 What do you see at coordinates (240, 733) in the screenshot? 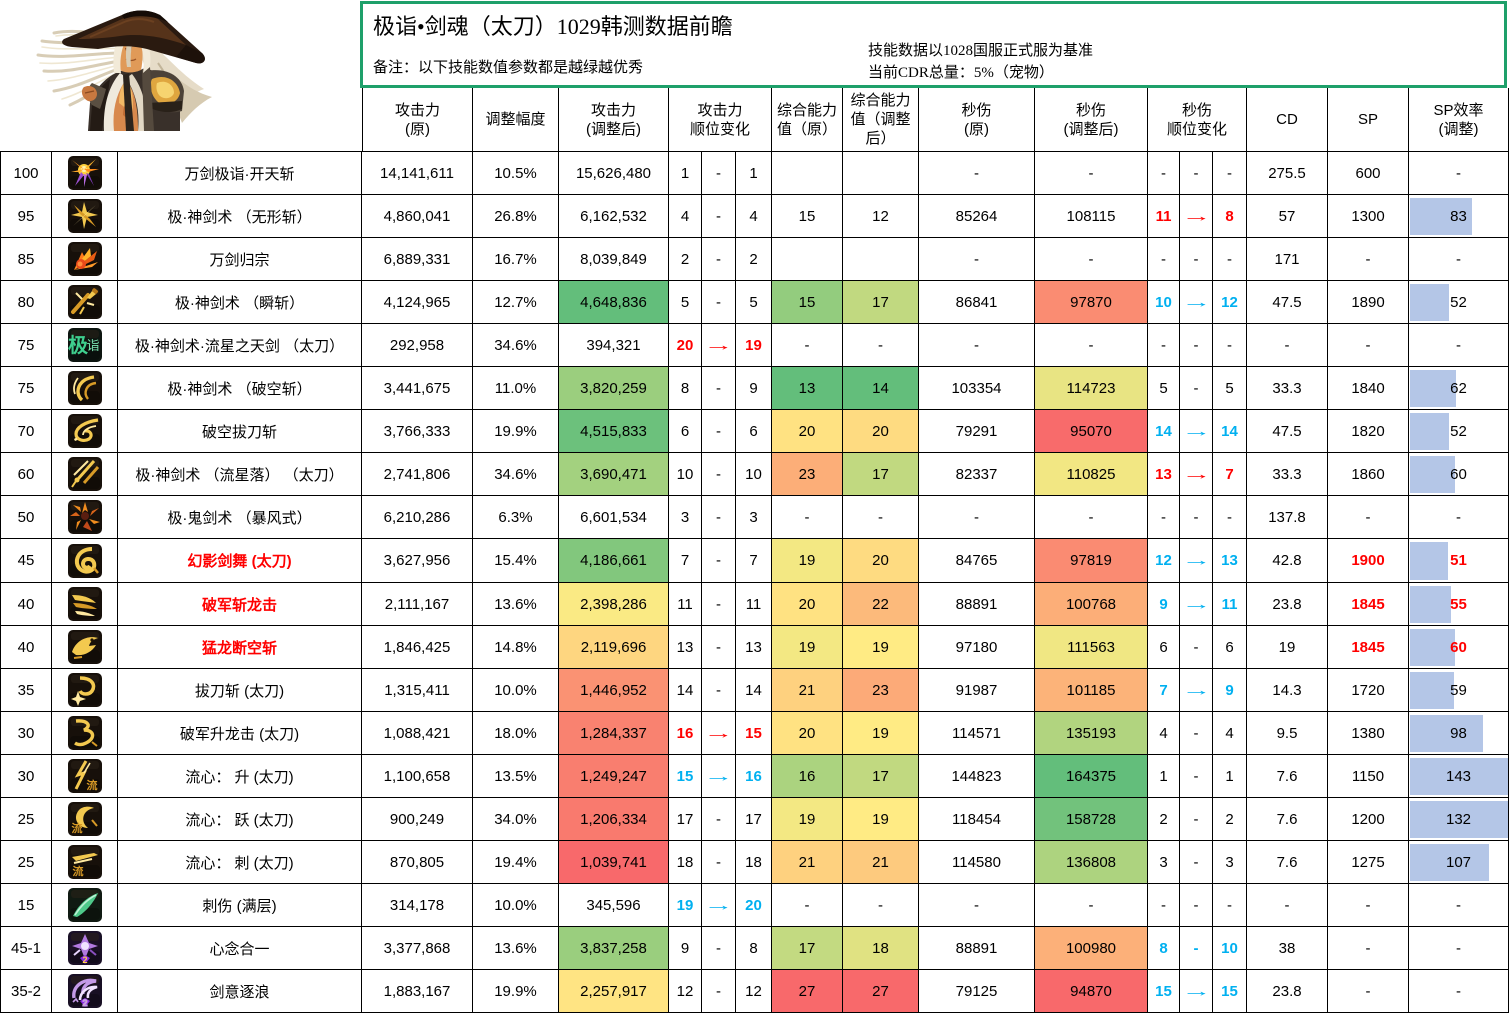
I see `skill-name-cell: 破军升龙击 (太刀)` at bounding box center [240, 733].